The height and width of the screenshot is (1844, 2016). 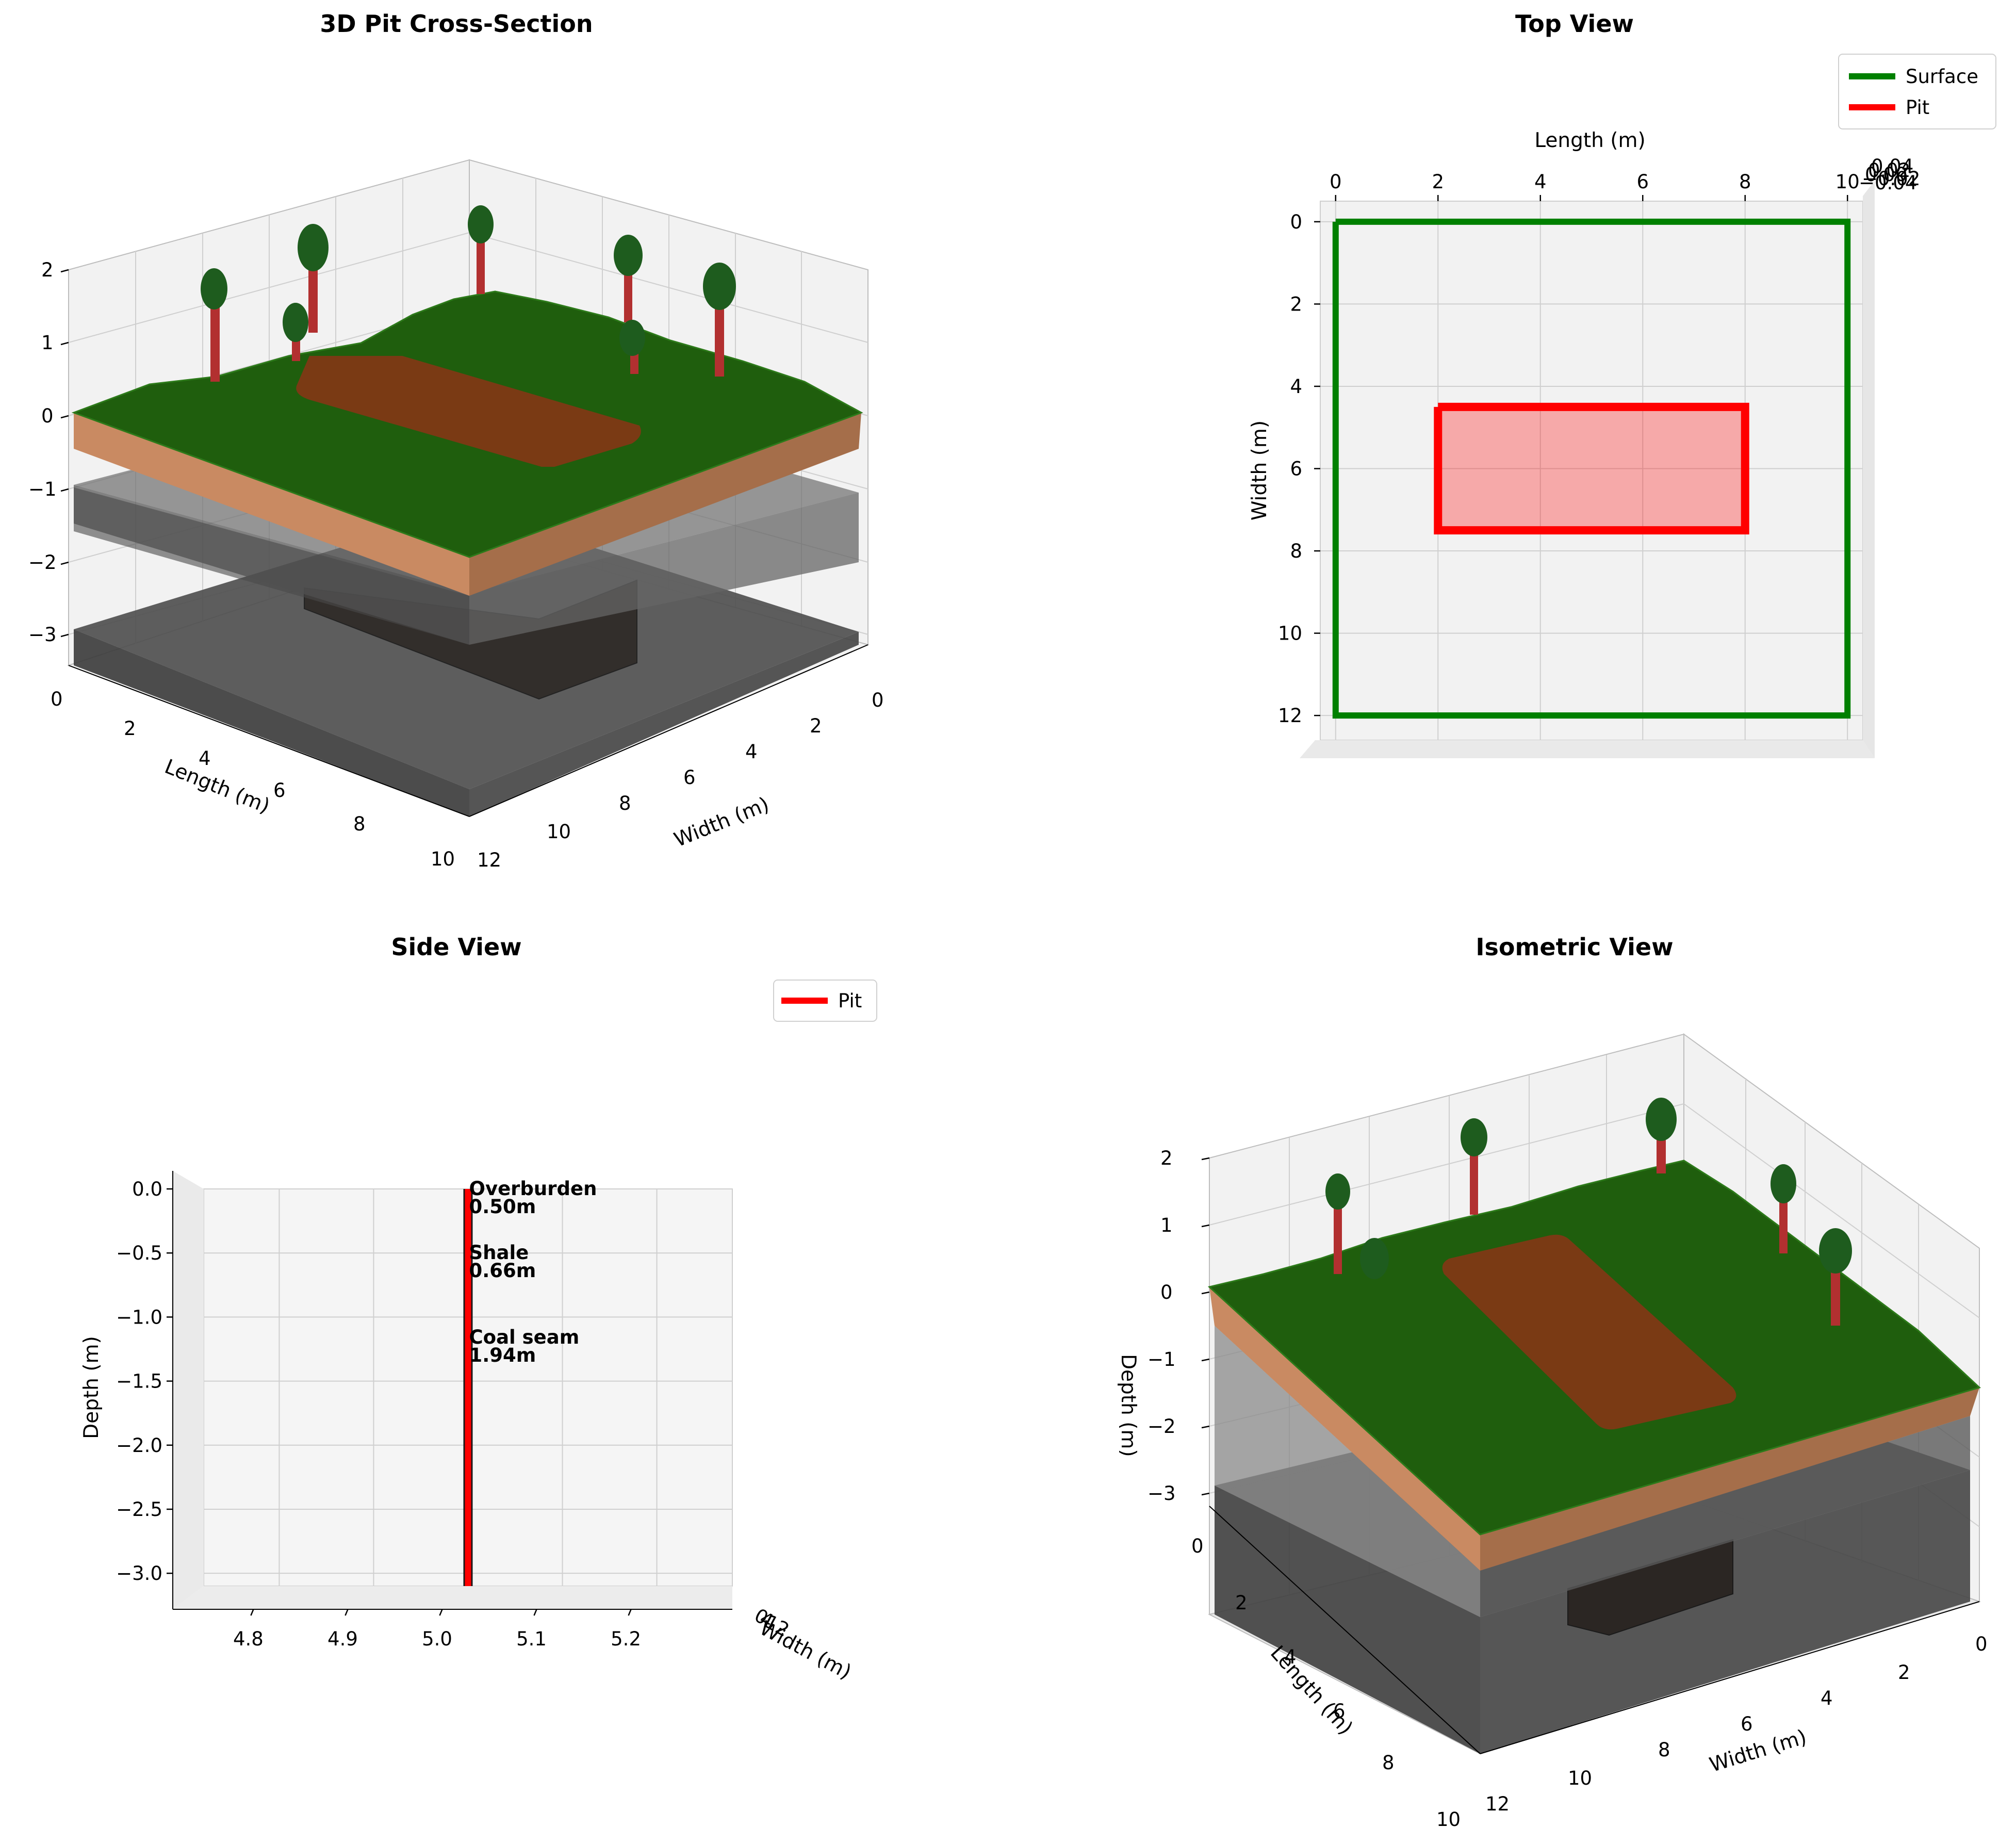 What do you see at coordinates (664, 569) in the screenshot?
I see `shale-front-right` at bounding box center [664, 569].